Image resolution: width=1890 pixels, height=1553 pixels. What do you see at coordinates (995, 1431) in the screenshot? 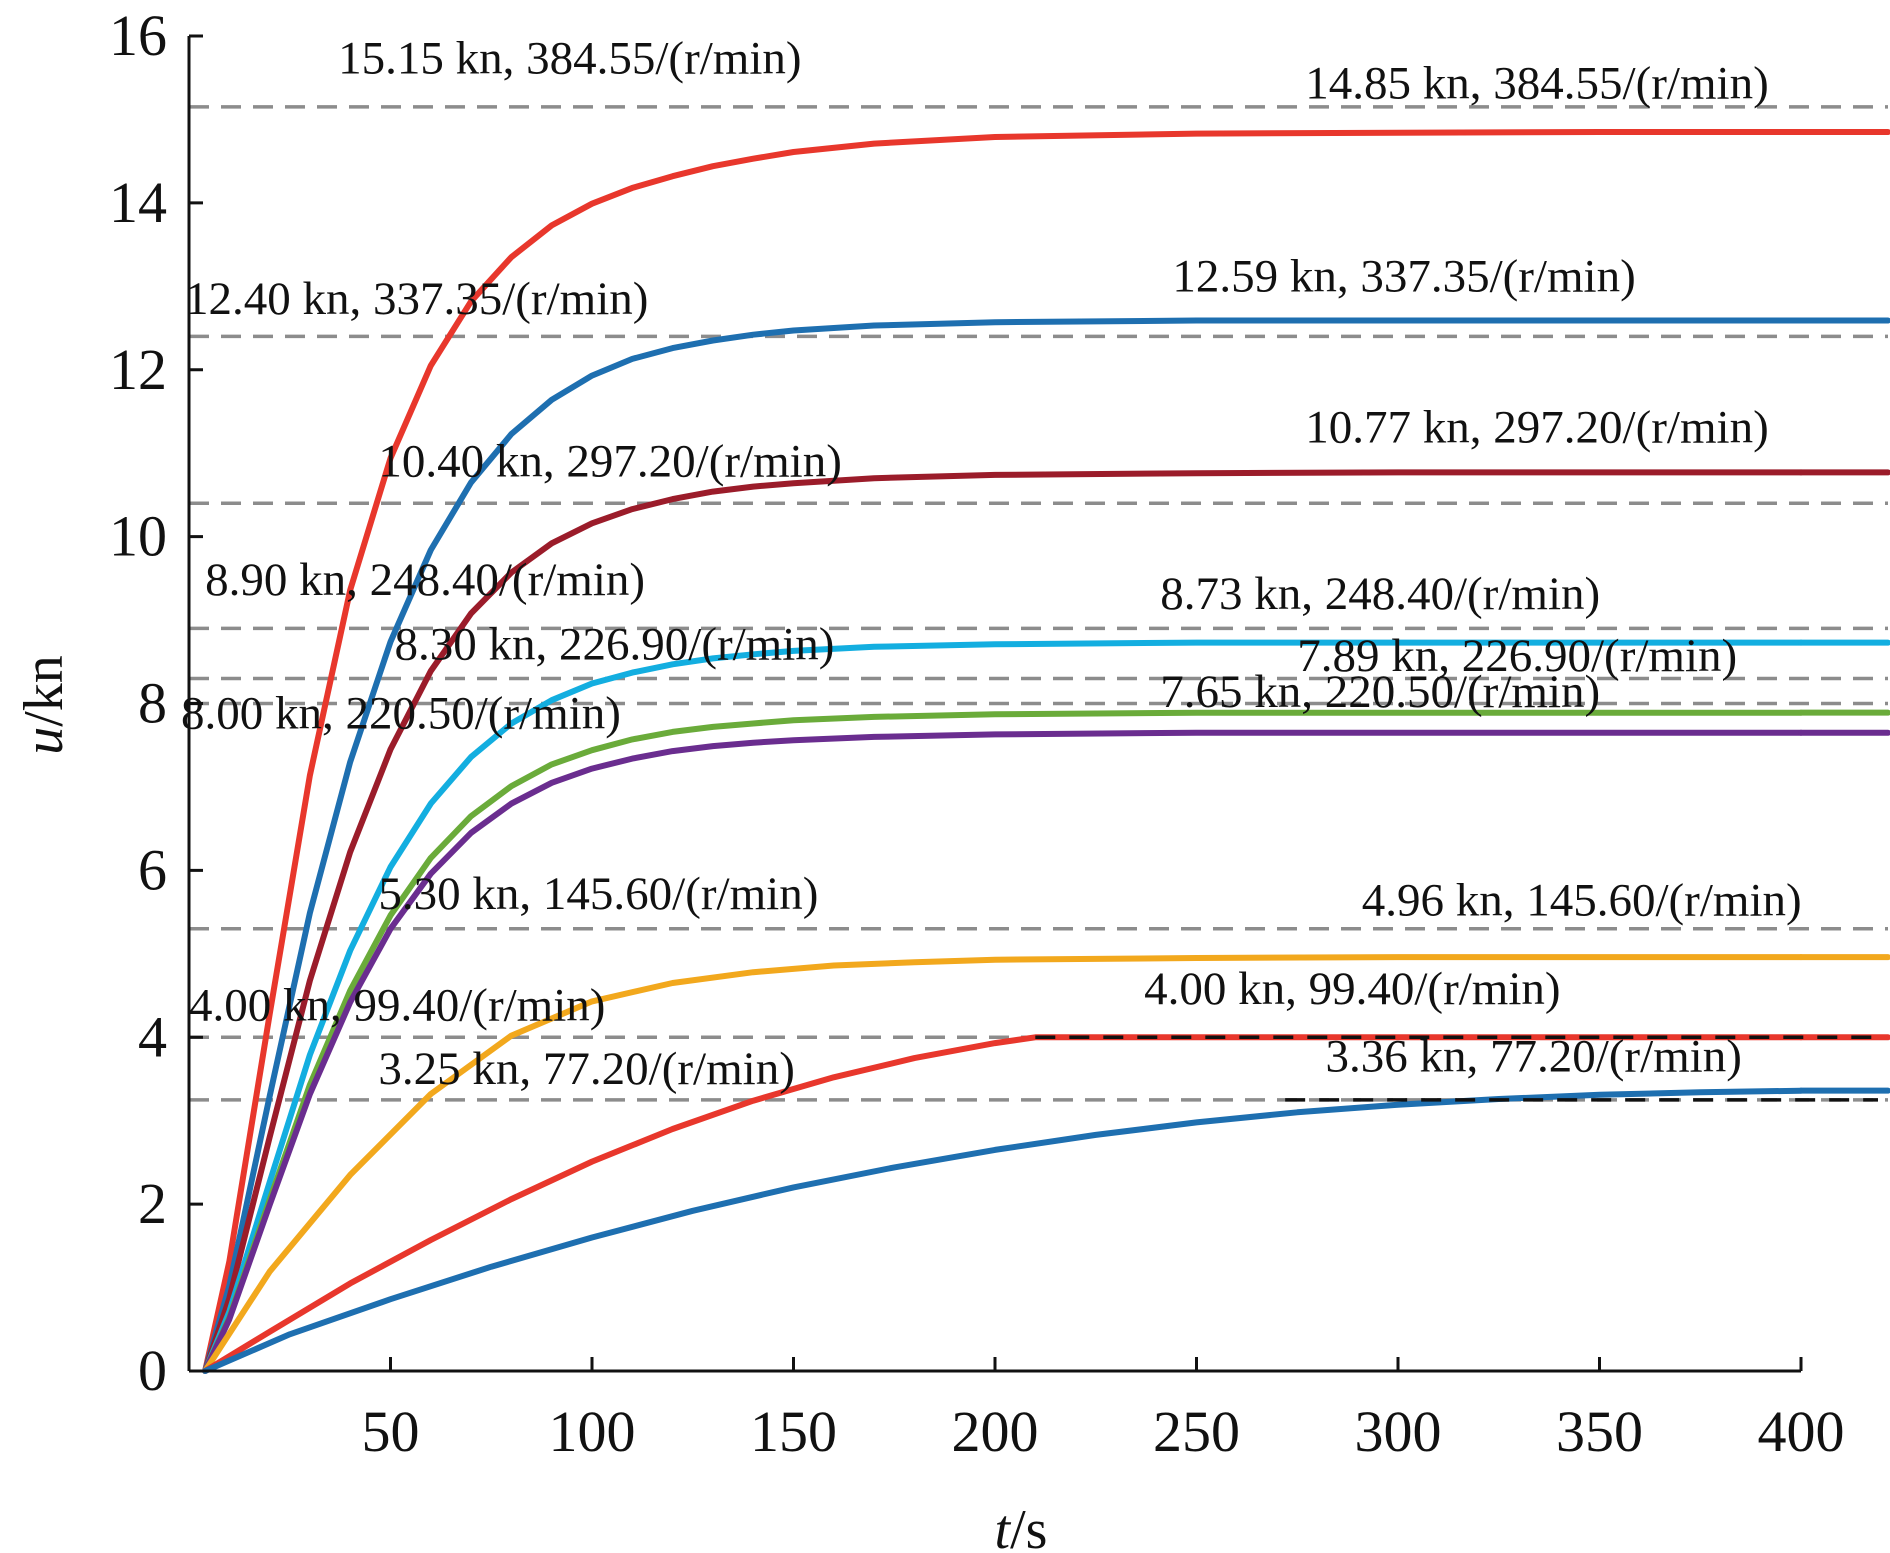
I see `x-tick-label: 200` at bounding box center [995, 1431].